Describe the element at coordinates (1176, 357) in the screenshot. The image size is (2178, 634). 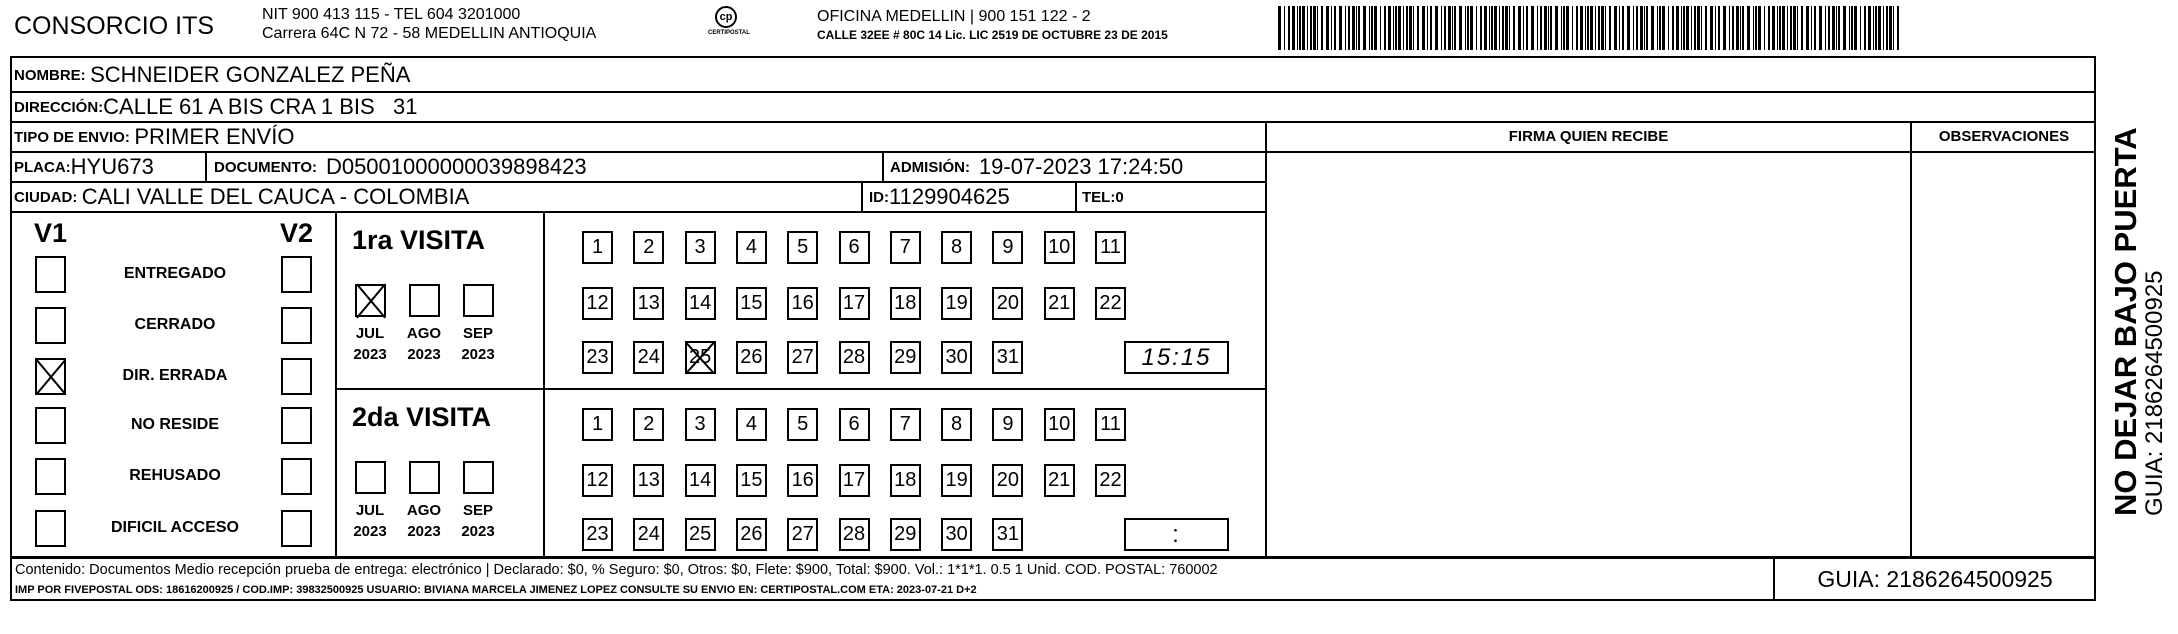
I see `time-box: 15:15` at that location.